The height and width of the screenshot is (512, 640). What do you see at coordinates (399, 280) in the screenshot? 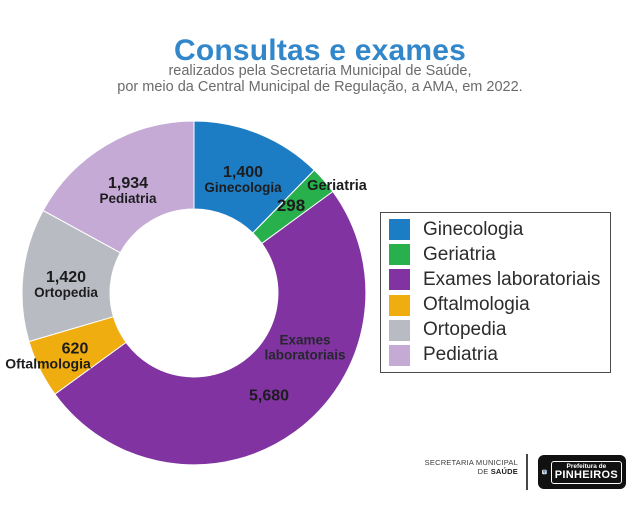
I see `legend-swatch-exames-laboratoriais` at bounding box center [399, 280].